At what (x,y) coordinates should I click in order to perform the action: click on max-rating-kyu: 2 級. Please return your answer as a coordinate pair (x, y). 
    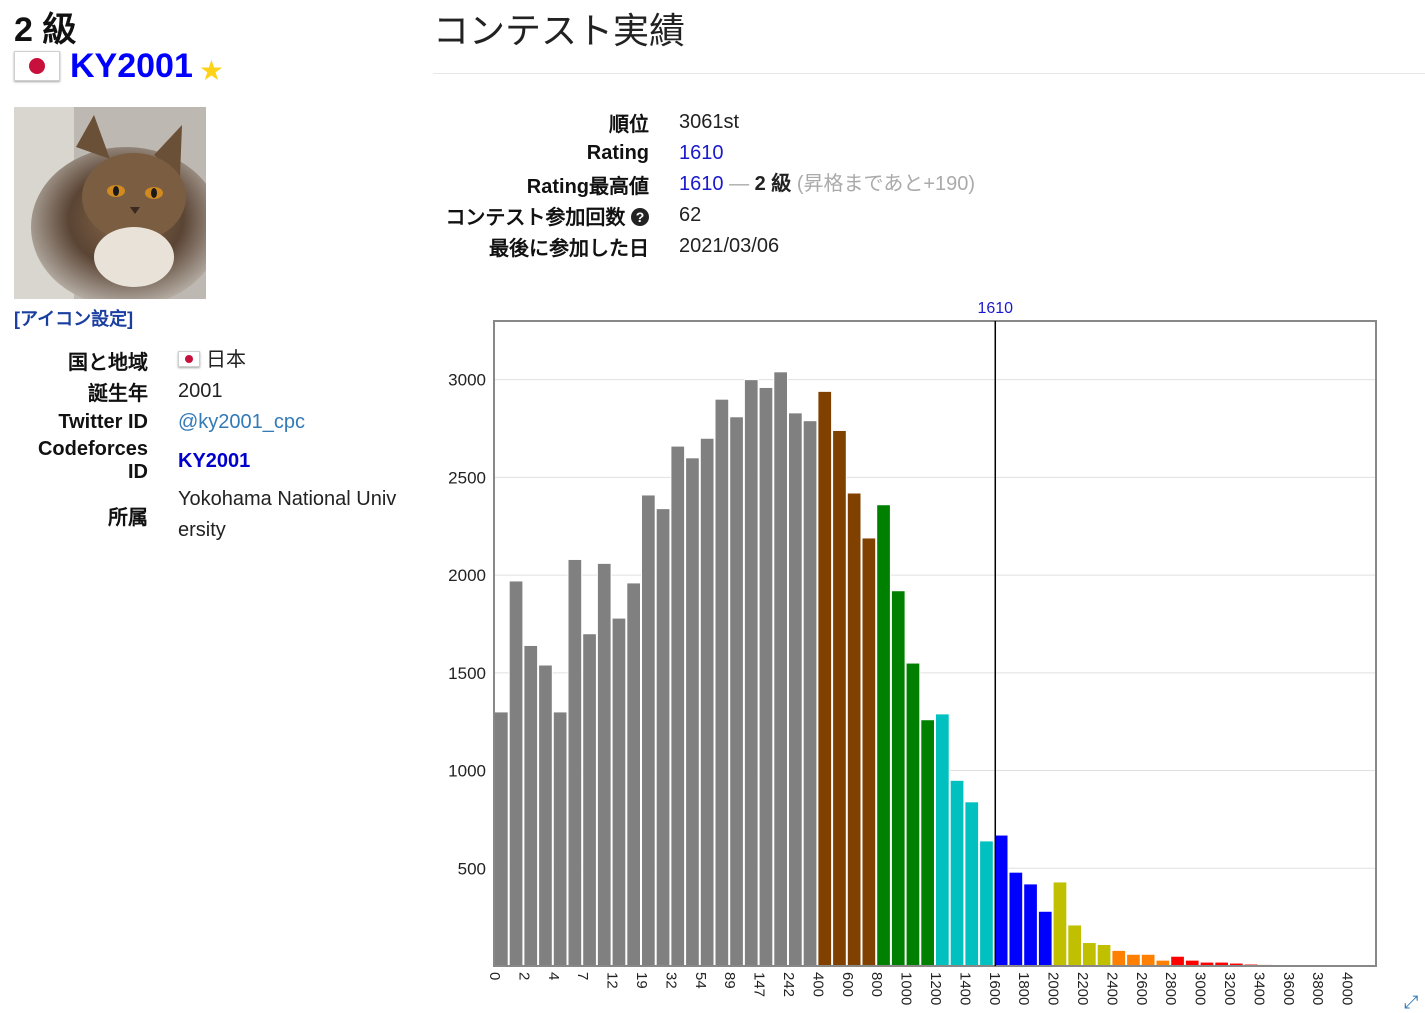
    Looking at the image, I should click on (773, 184).